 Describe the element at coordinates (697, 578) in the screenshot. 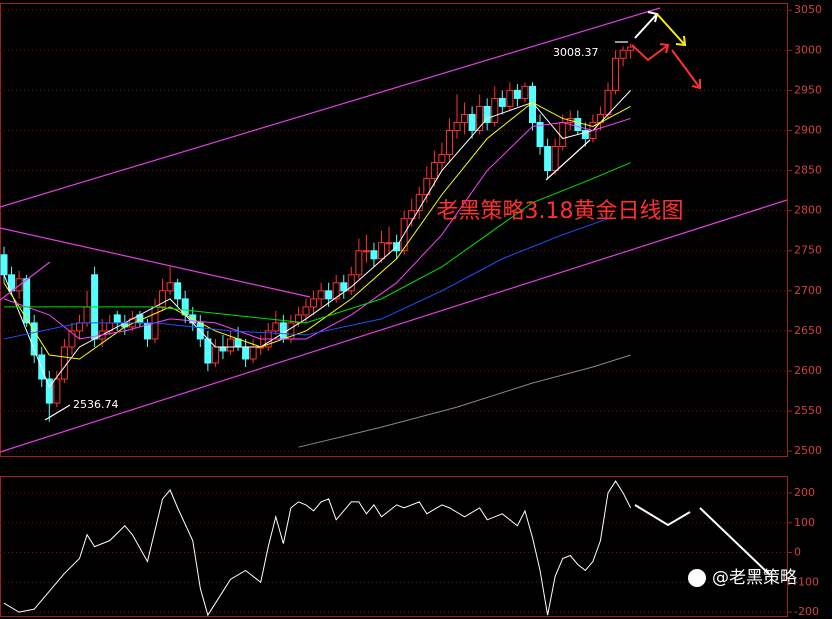

I see `logo` at that location.